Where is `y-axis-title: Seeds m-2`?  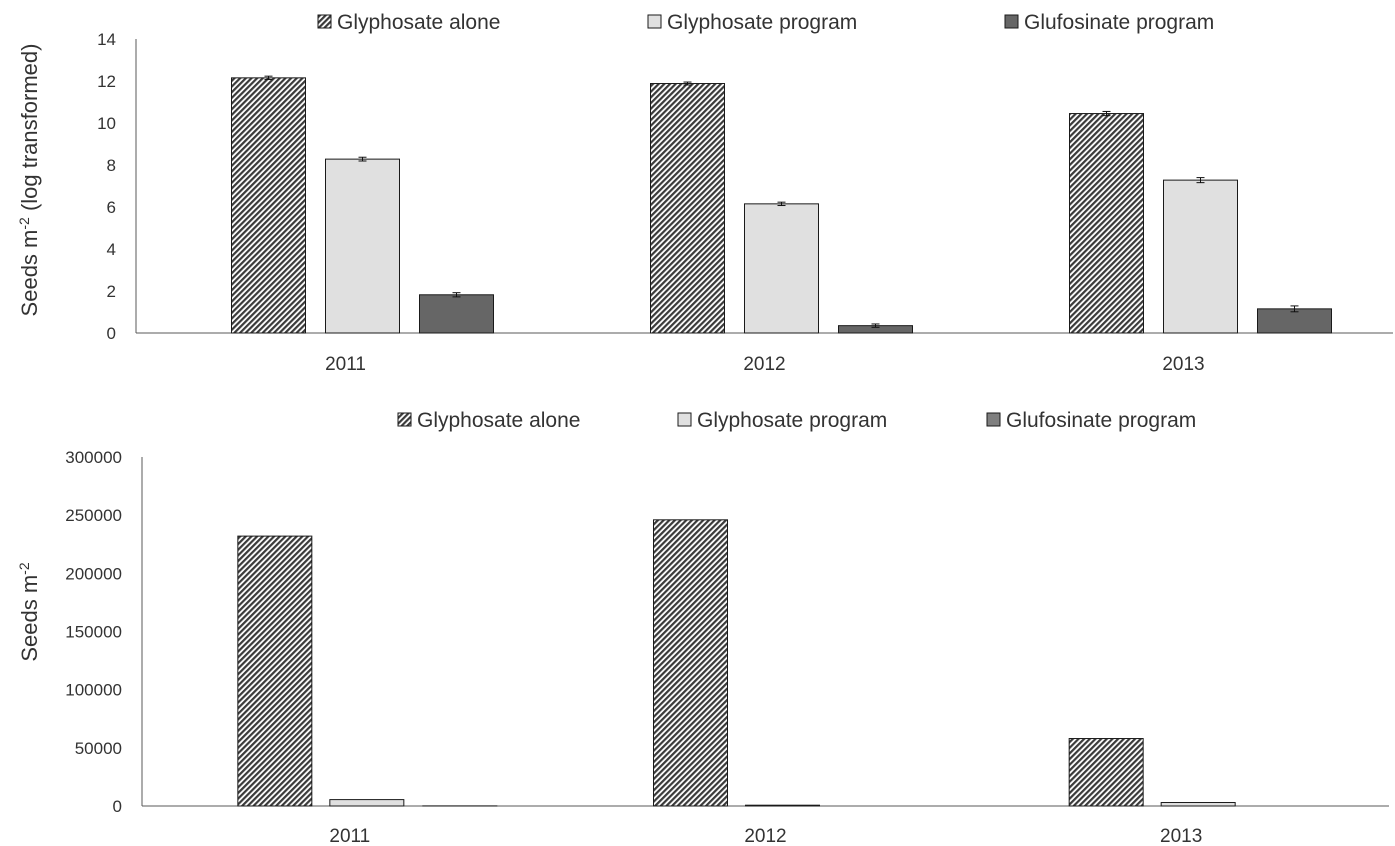 y-axis-title: Seeds m-2 is located at coordinates (29, 611).